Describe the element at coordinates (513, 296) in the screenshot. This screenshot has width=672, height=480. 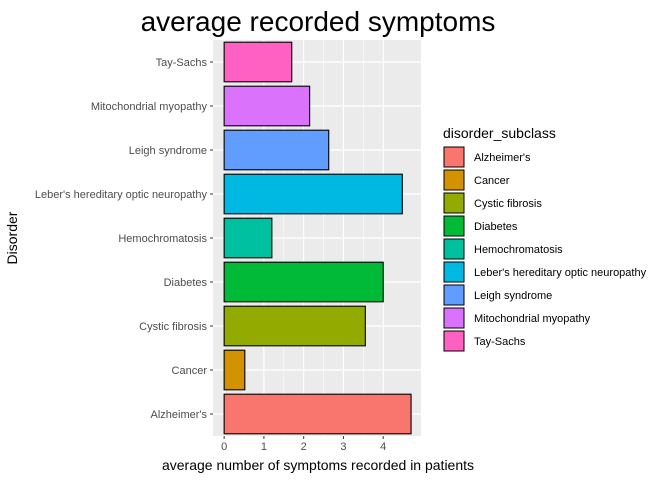
I see `legend-label: Leigh syndrome` at that location.